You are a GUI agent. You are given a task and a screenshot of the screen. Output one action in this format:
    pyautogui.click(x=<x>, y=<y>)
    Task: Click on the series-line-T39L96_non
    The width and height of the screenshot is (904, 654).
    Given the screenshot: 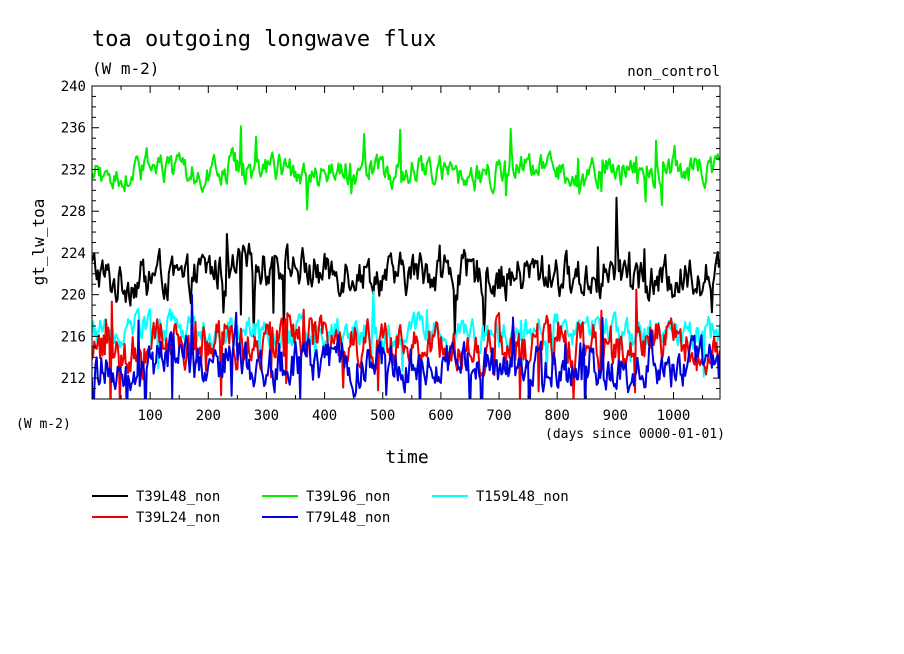 What is the action you would take?
    pyautogui.click(x=406, y=168)
    